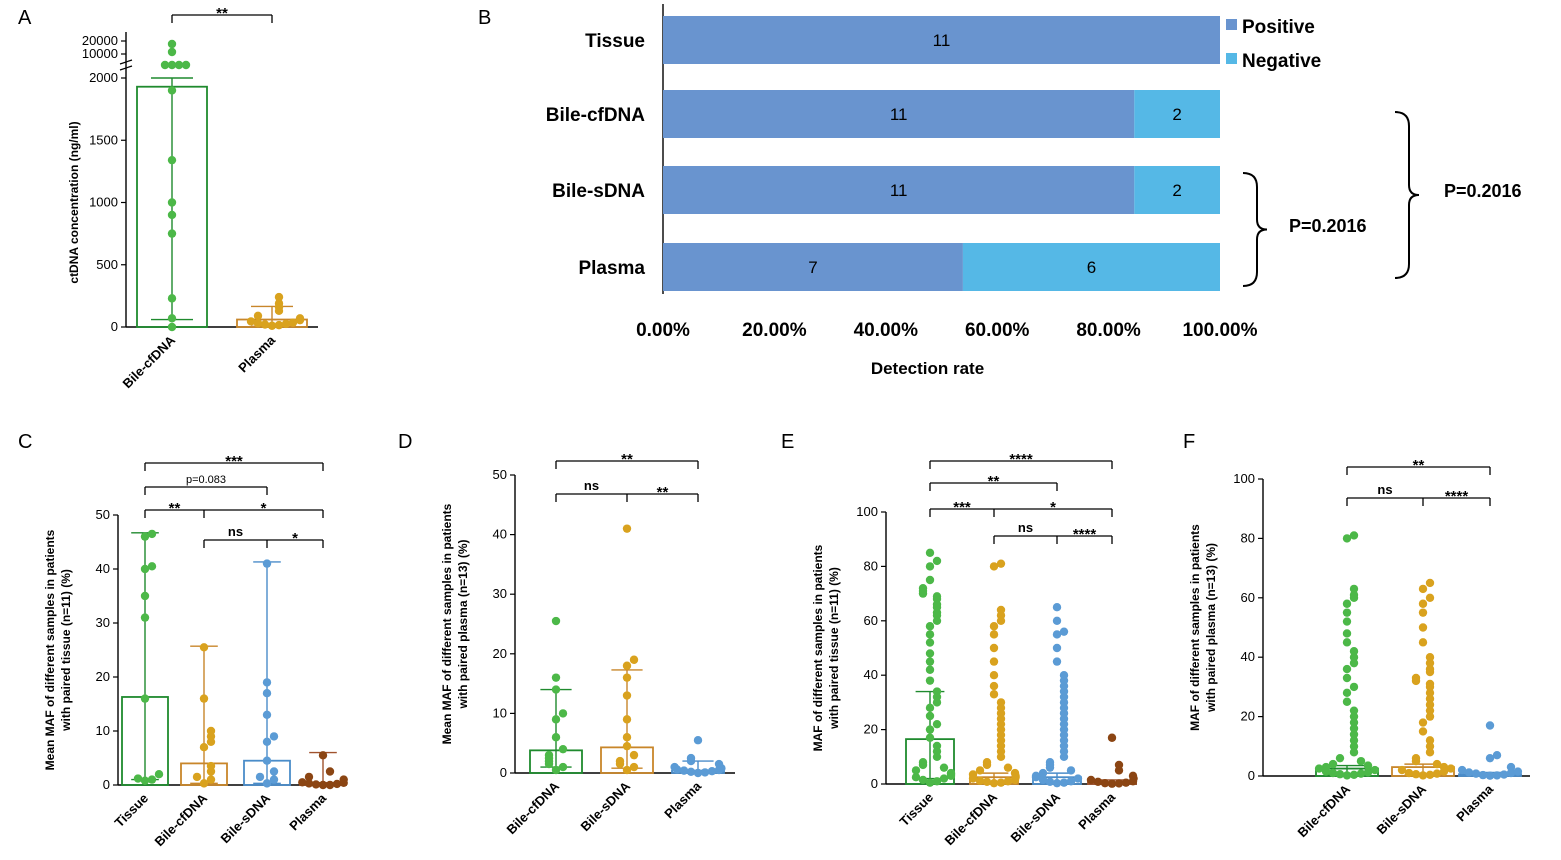 The width and height of the screenshot is (1561, 860). I want to click on y-tick-label: 20000, so click(100, 40).